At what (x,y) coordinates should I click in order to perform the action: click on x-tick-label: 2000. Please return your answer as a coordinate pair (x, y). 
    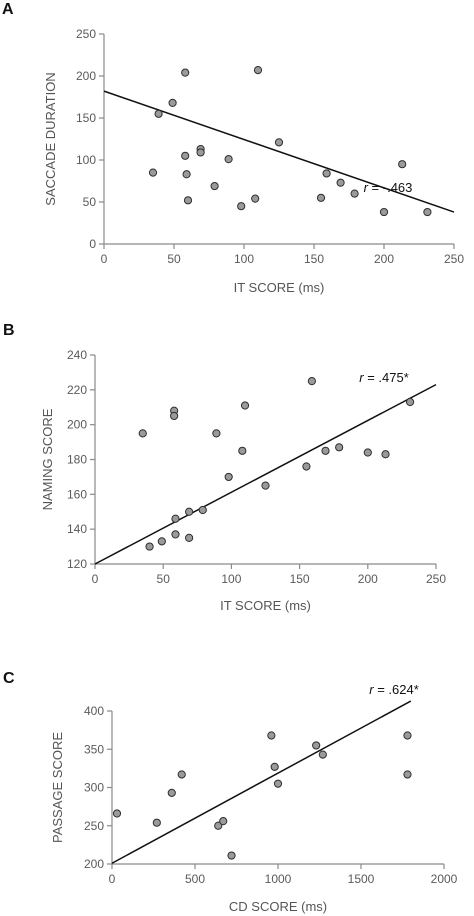
    Looking at the image, I should click on (444, 879).